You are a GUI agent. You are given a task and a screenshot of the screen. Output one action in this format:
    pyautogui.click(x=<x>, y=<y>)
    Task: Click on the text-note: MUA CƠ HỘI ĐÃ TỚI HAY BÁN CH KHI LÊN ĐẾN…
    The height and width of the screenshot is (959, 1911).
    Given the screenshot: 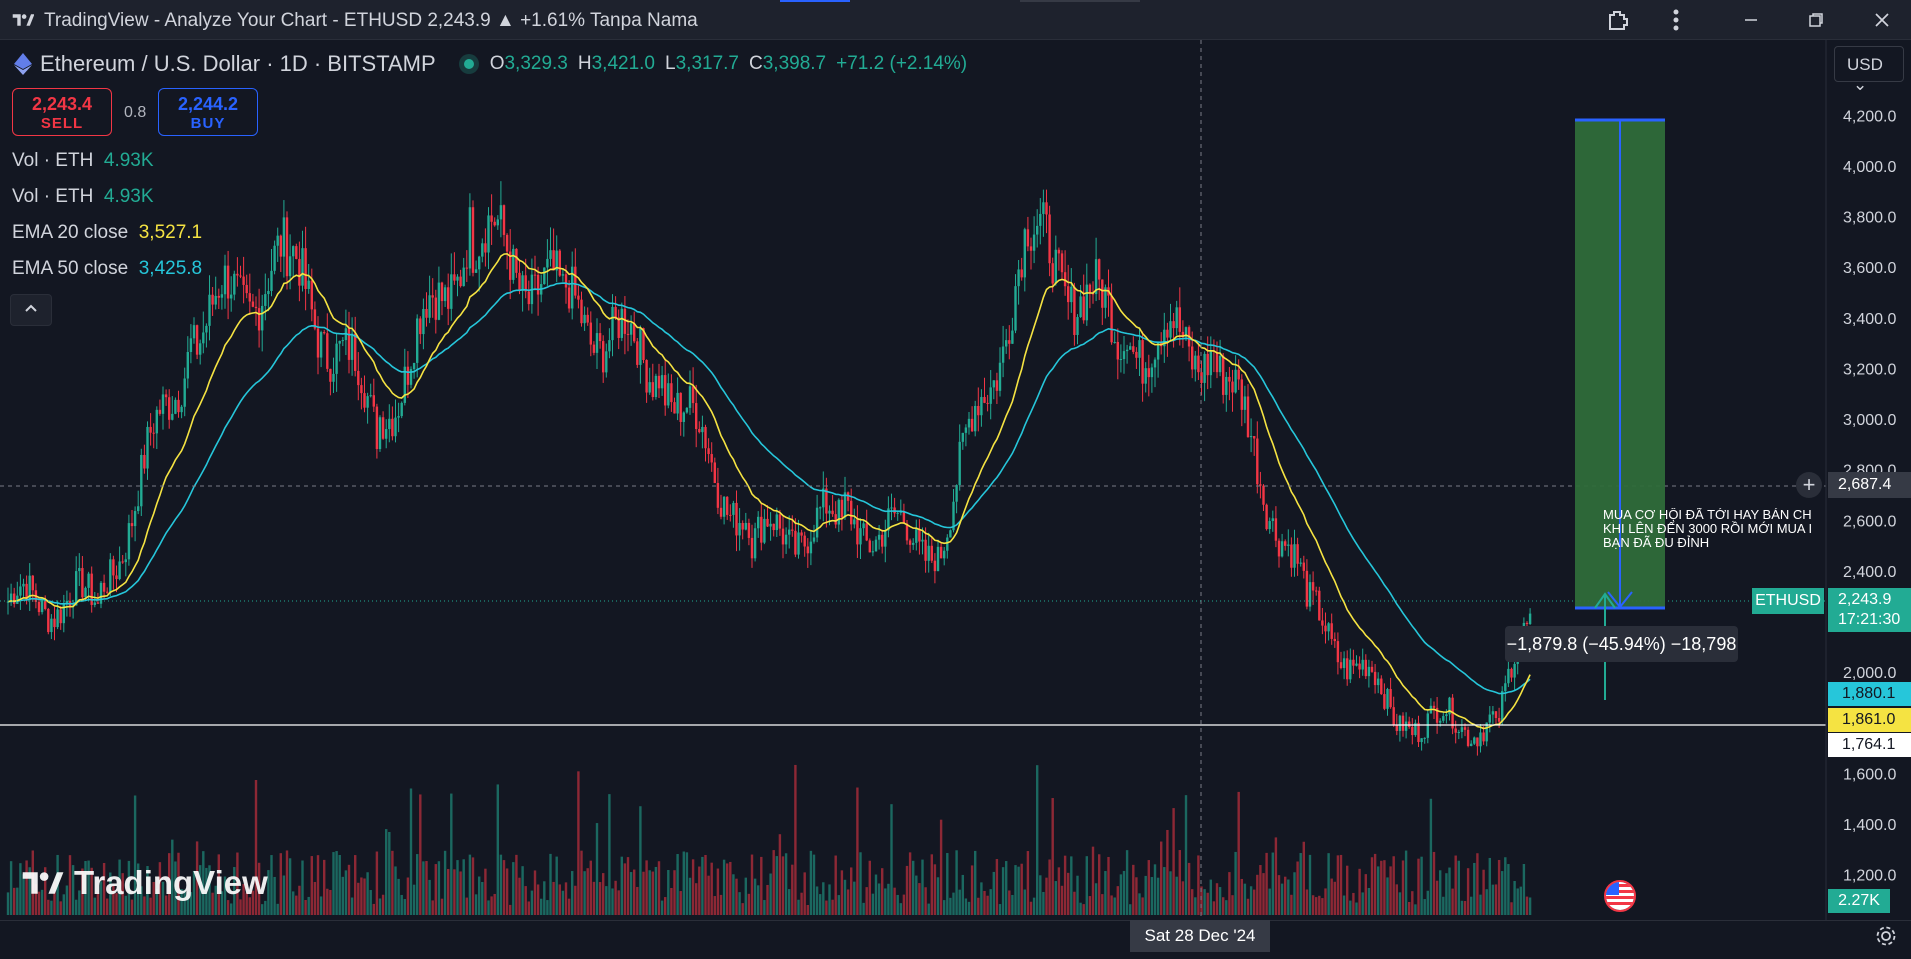 What is the action you would take?
    pyautogui.click(x=1715, y=529)
    